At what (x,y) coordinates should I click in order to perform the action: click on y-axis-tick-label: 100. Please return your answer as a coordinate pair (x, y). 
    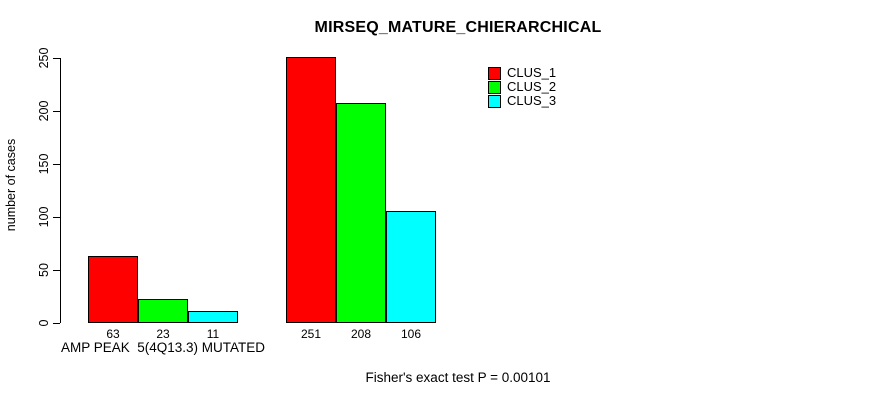
    Looking at the image, I should click on (44, 217).